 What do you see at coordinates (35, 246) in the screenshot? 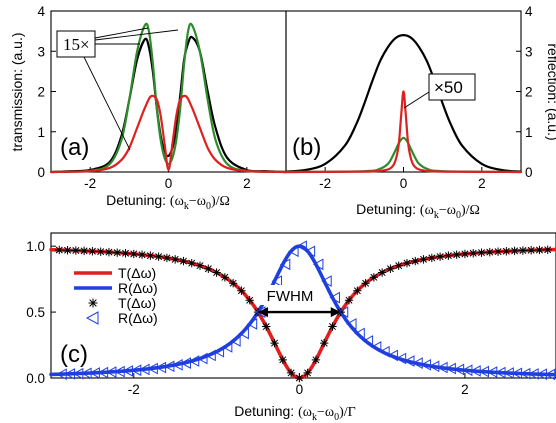
I see `y-tick-label: 1.0` at bounding box center [35, 246].